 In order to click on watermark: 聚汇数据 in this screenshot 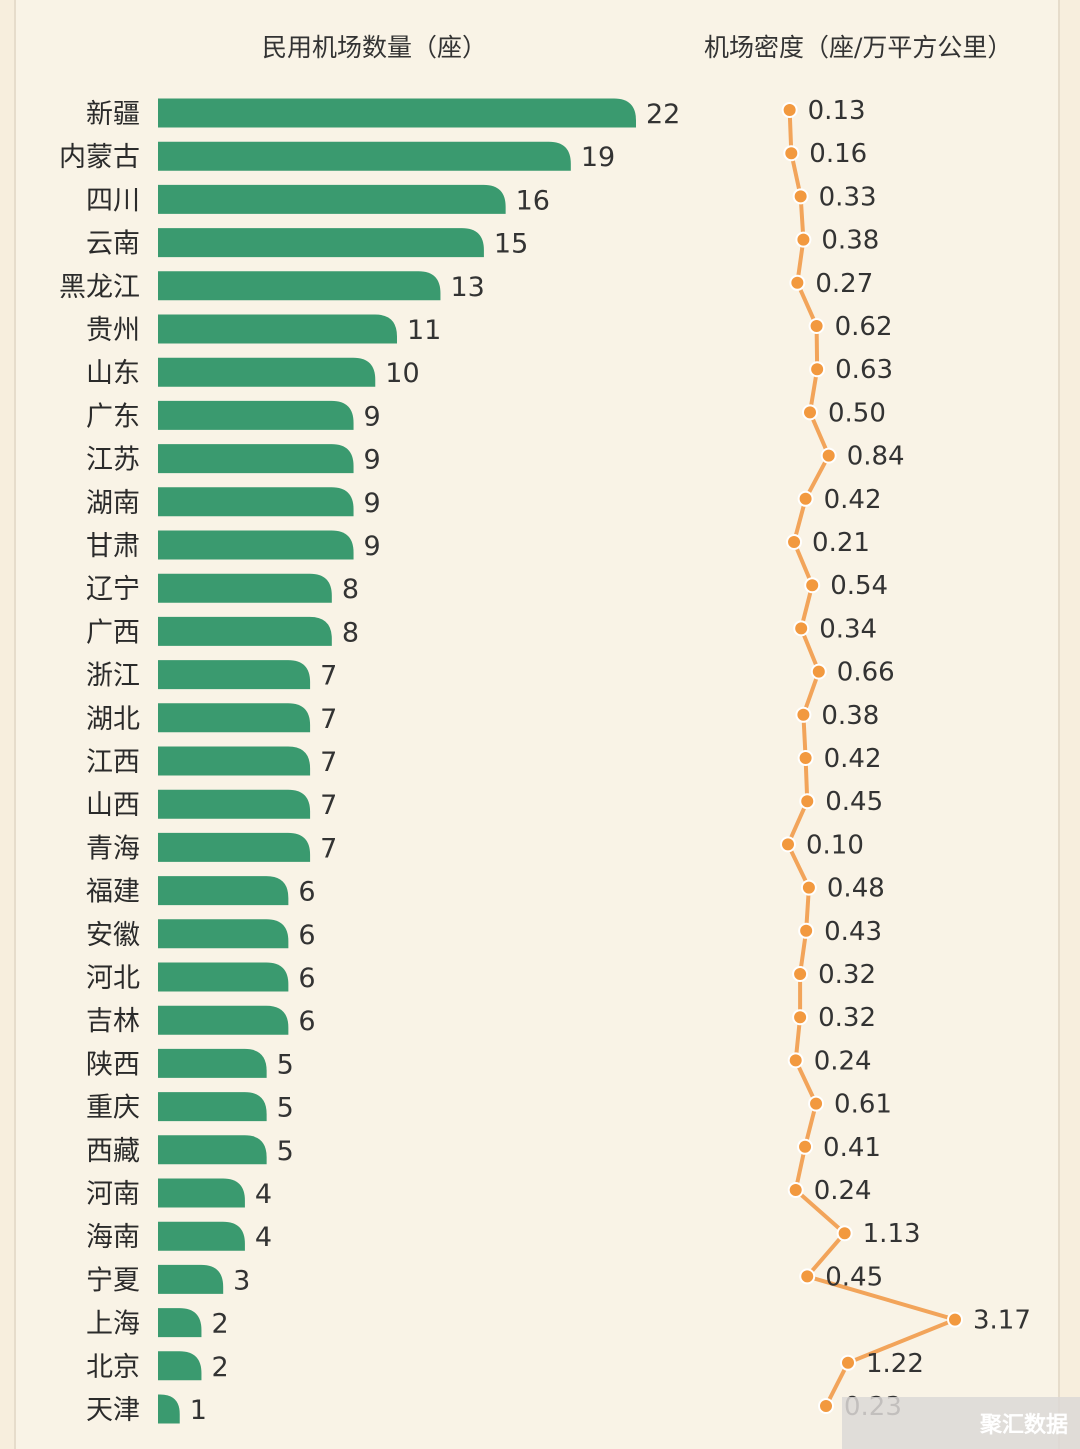, I will do `click(961, 1423)`.